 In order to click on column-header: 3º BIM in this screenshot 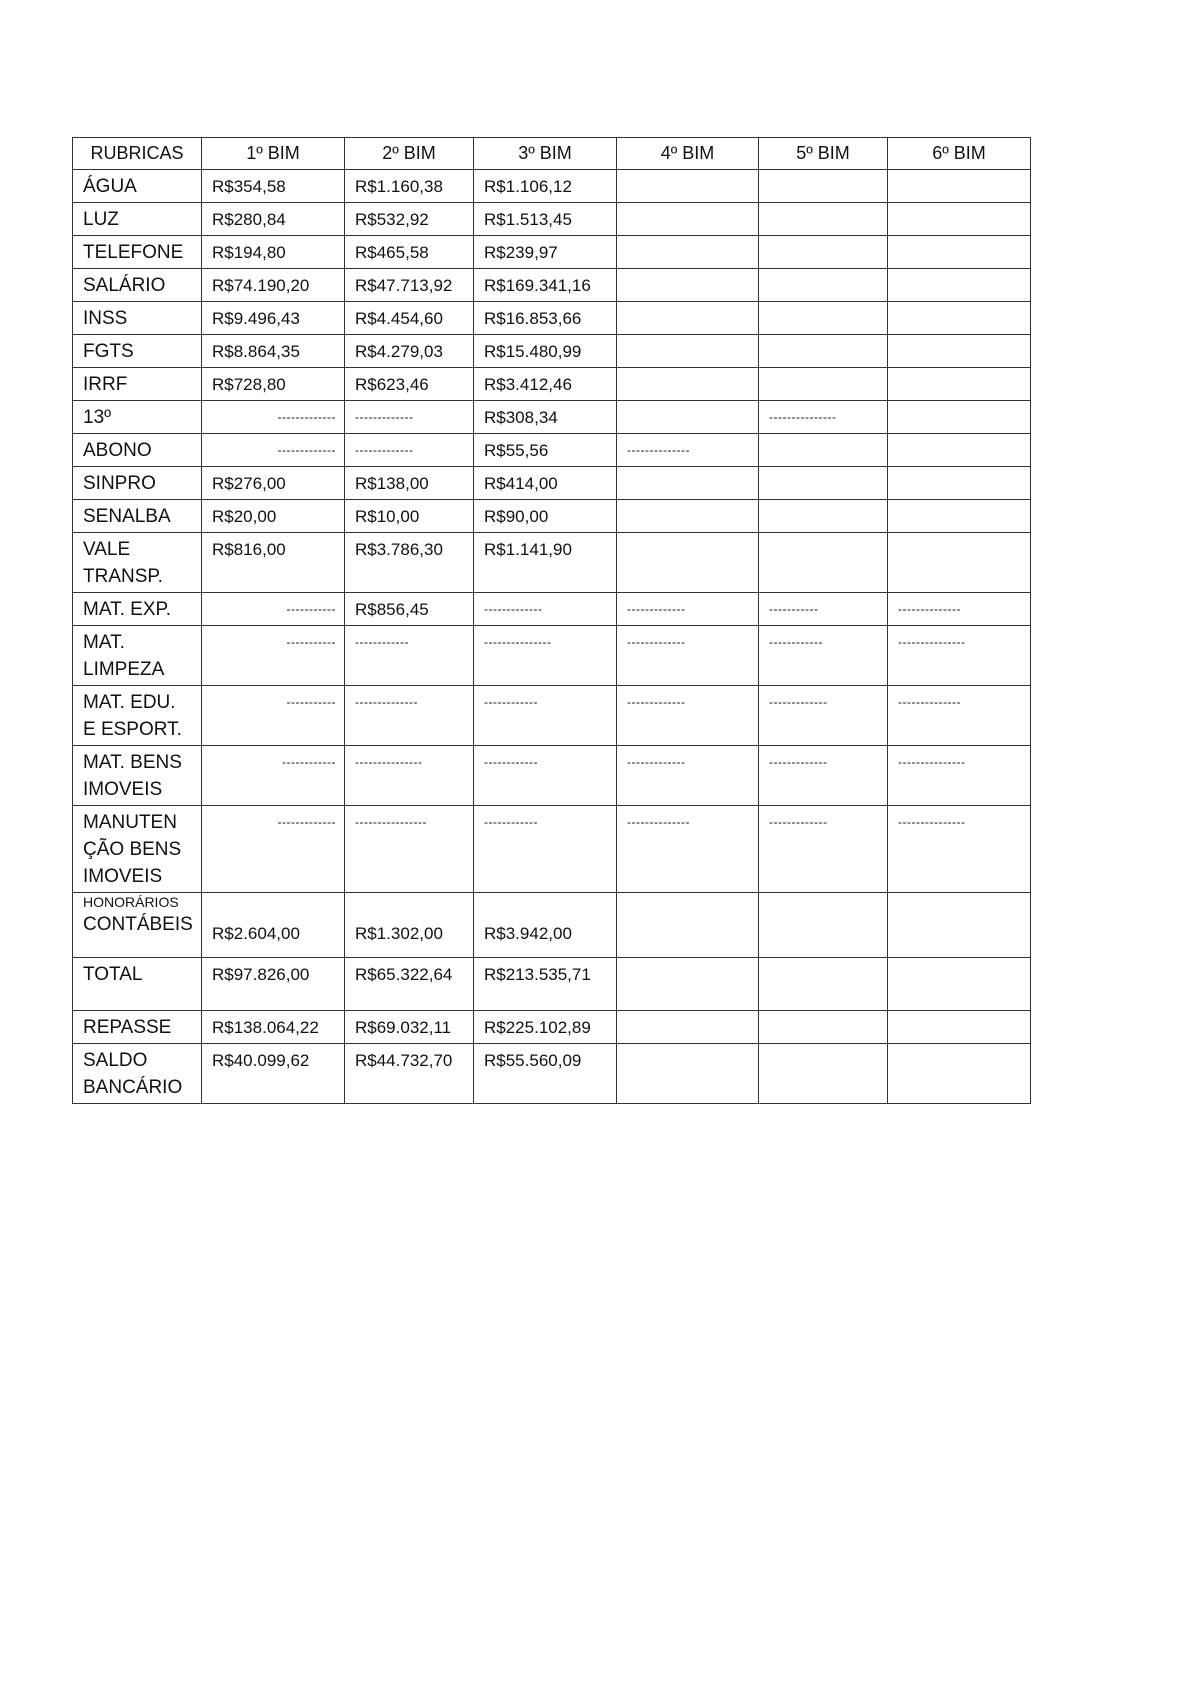, I will do `click(545, 153)`.